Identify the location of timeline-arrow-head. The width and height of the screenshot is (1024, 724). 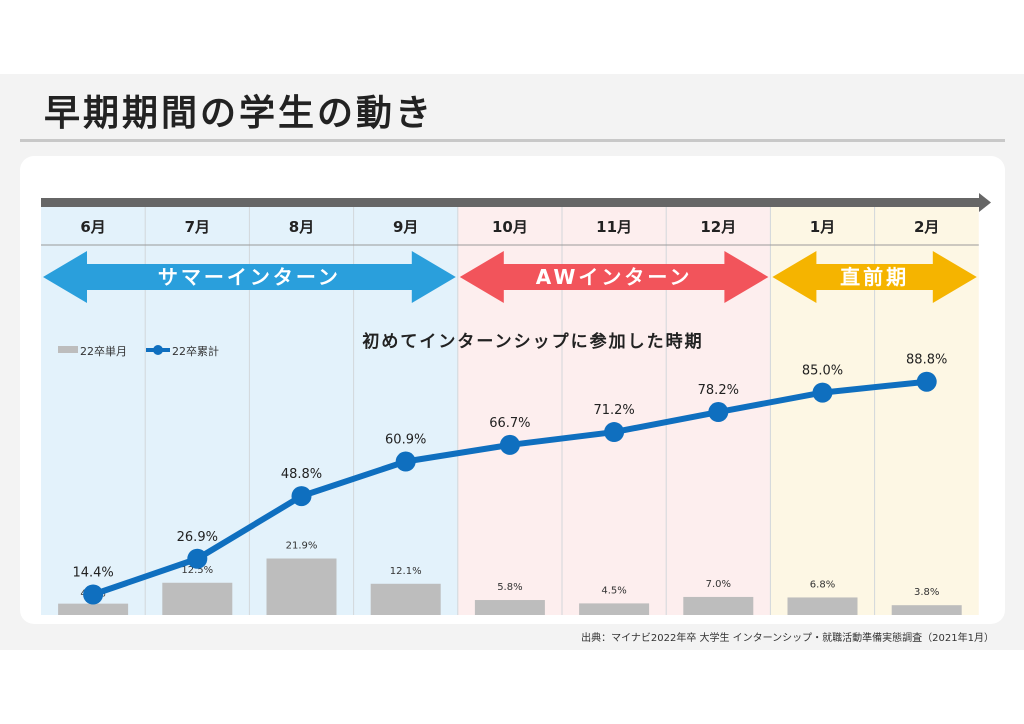
(985, 202).